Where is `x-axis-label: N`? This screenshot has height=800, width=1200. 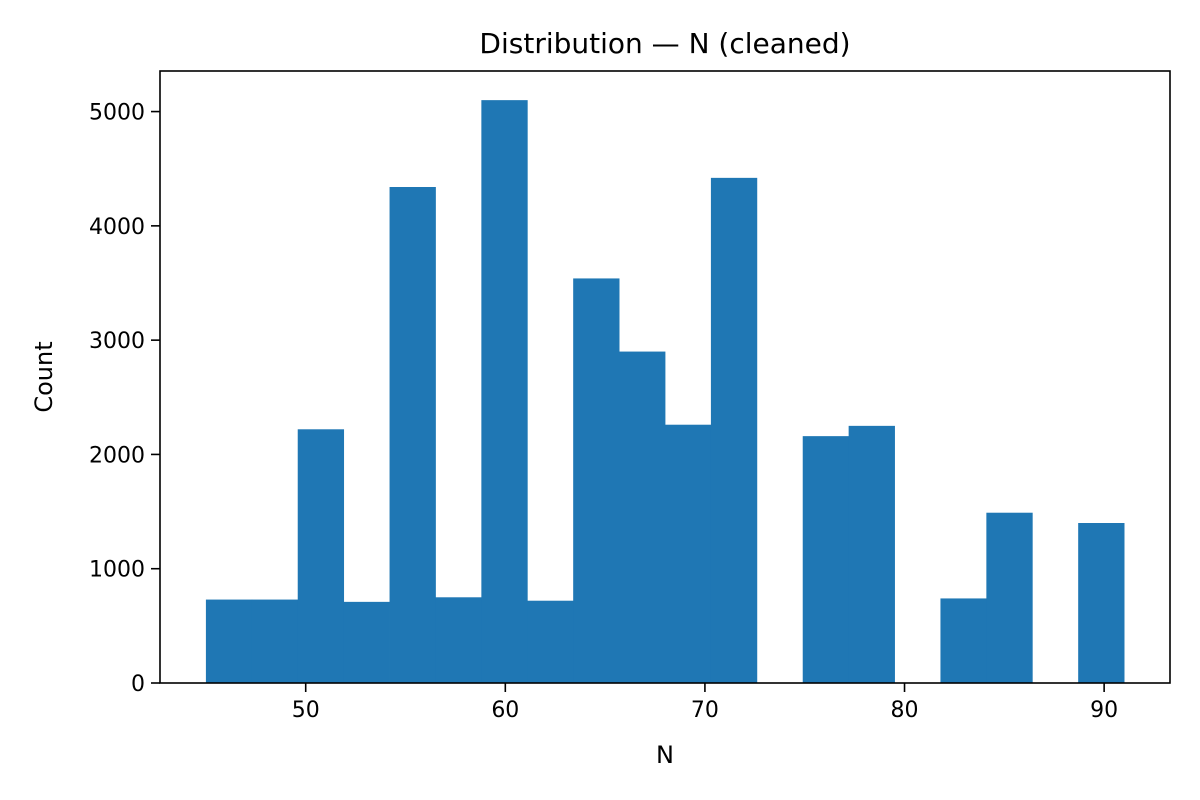 x-axis-label: N is located at coordinates (665, 755).